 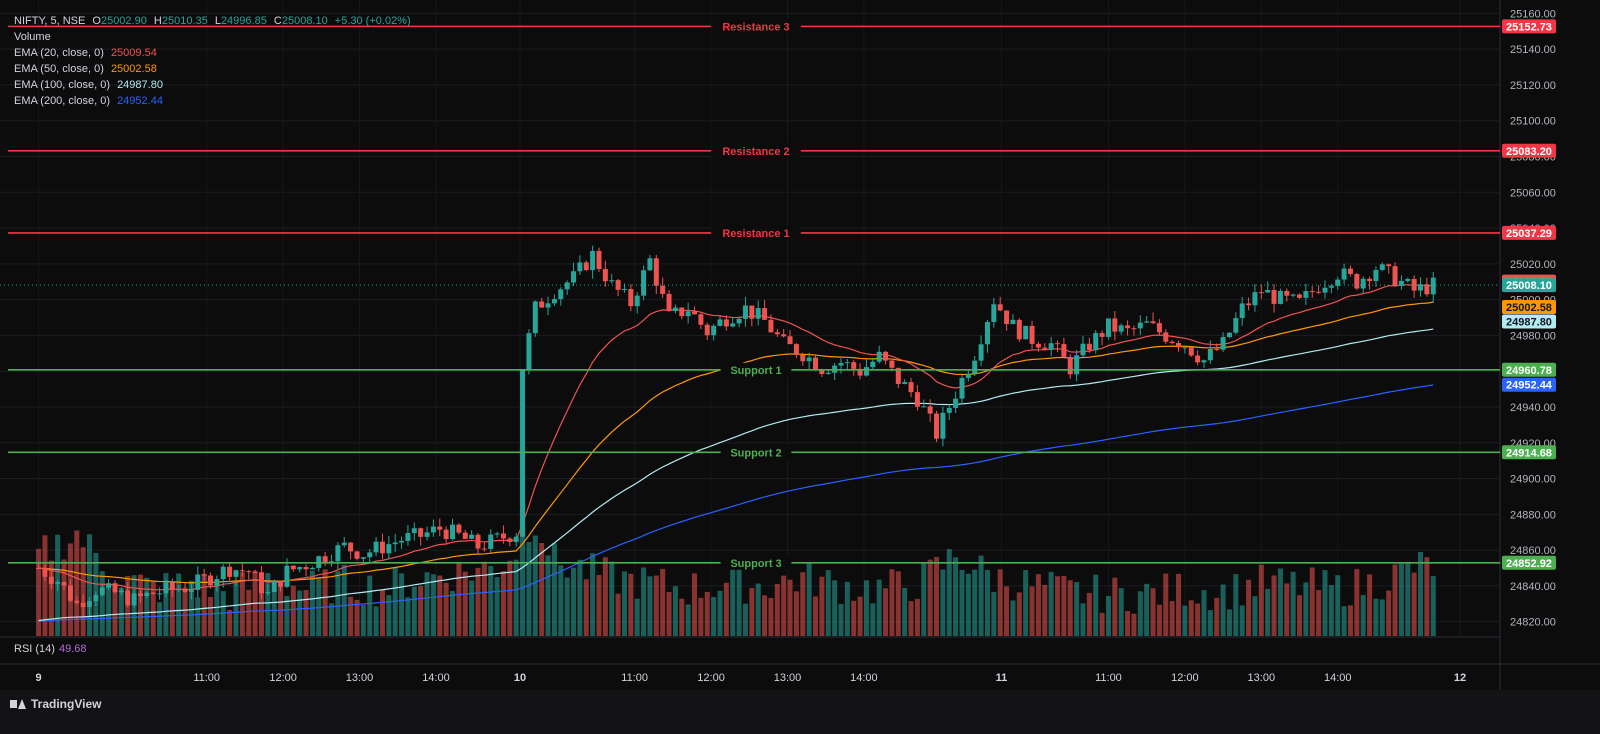 I want to click on rsi-legend: RSI (14) 49.68, so click(x=50, y=649).